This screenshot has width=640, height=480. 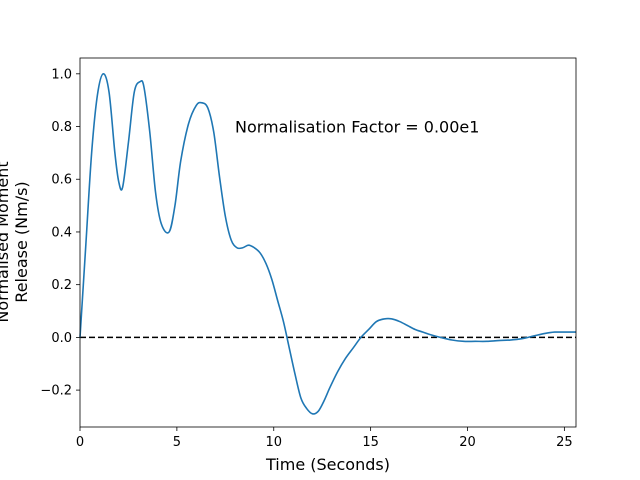 I want to click on annotation-text: Normalisation Factor = 0.00e1, so click(x=357, y=127).